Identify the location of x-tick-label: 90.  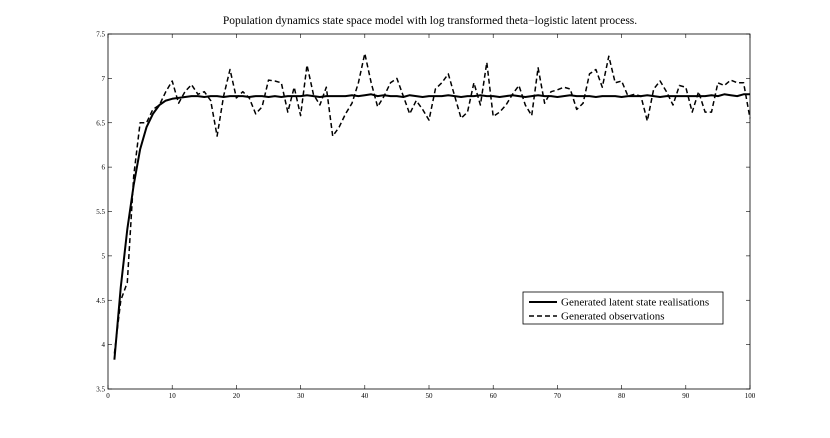
(686, 396).